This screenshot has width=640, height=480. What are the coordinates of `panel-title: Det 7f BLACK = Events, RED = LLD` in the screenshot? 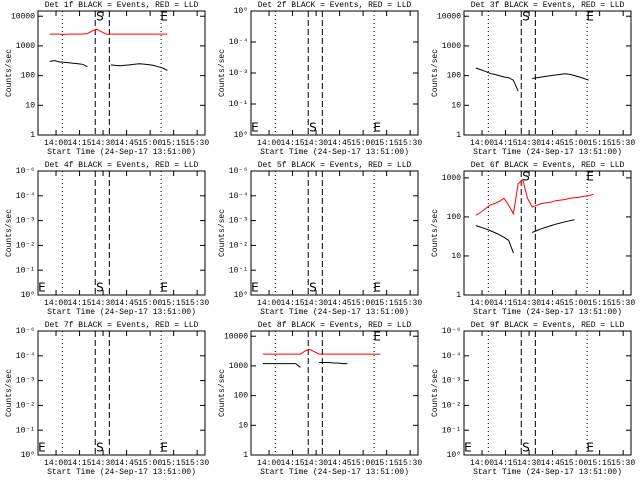 It's located at (122, 325).